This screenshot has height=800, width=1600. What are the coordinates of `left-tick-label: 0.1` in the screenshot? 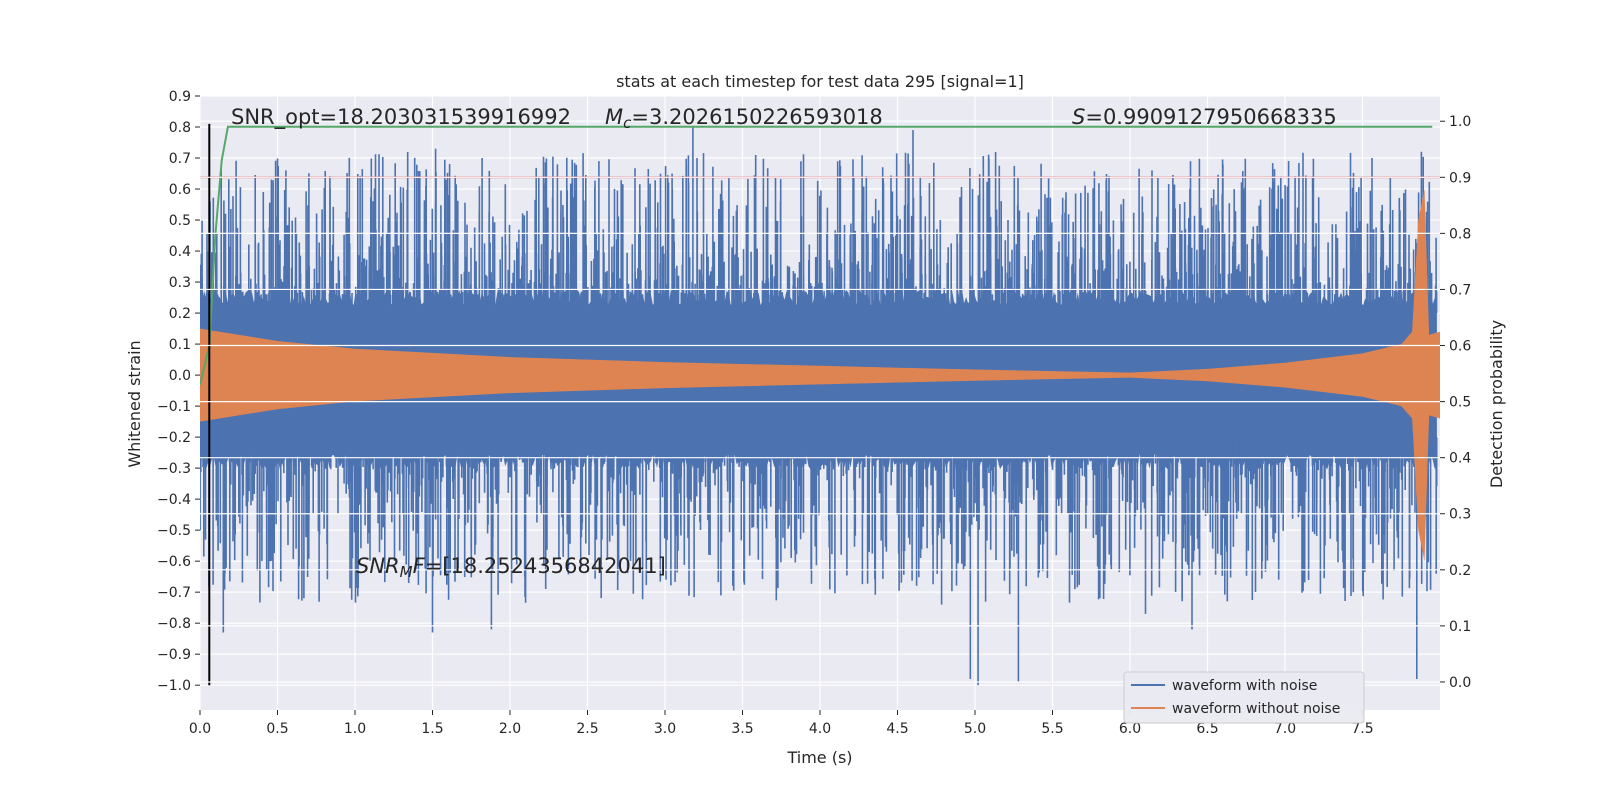 It's located at (180, 345).